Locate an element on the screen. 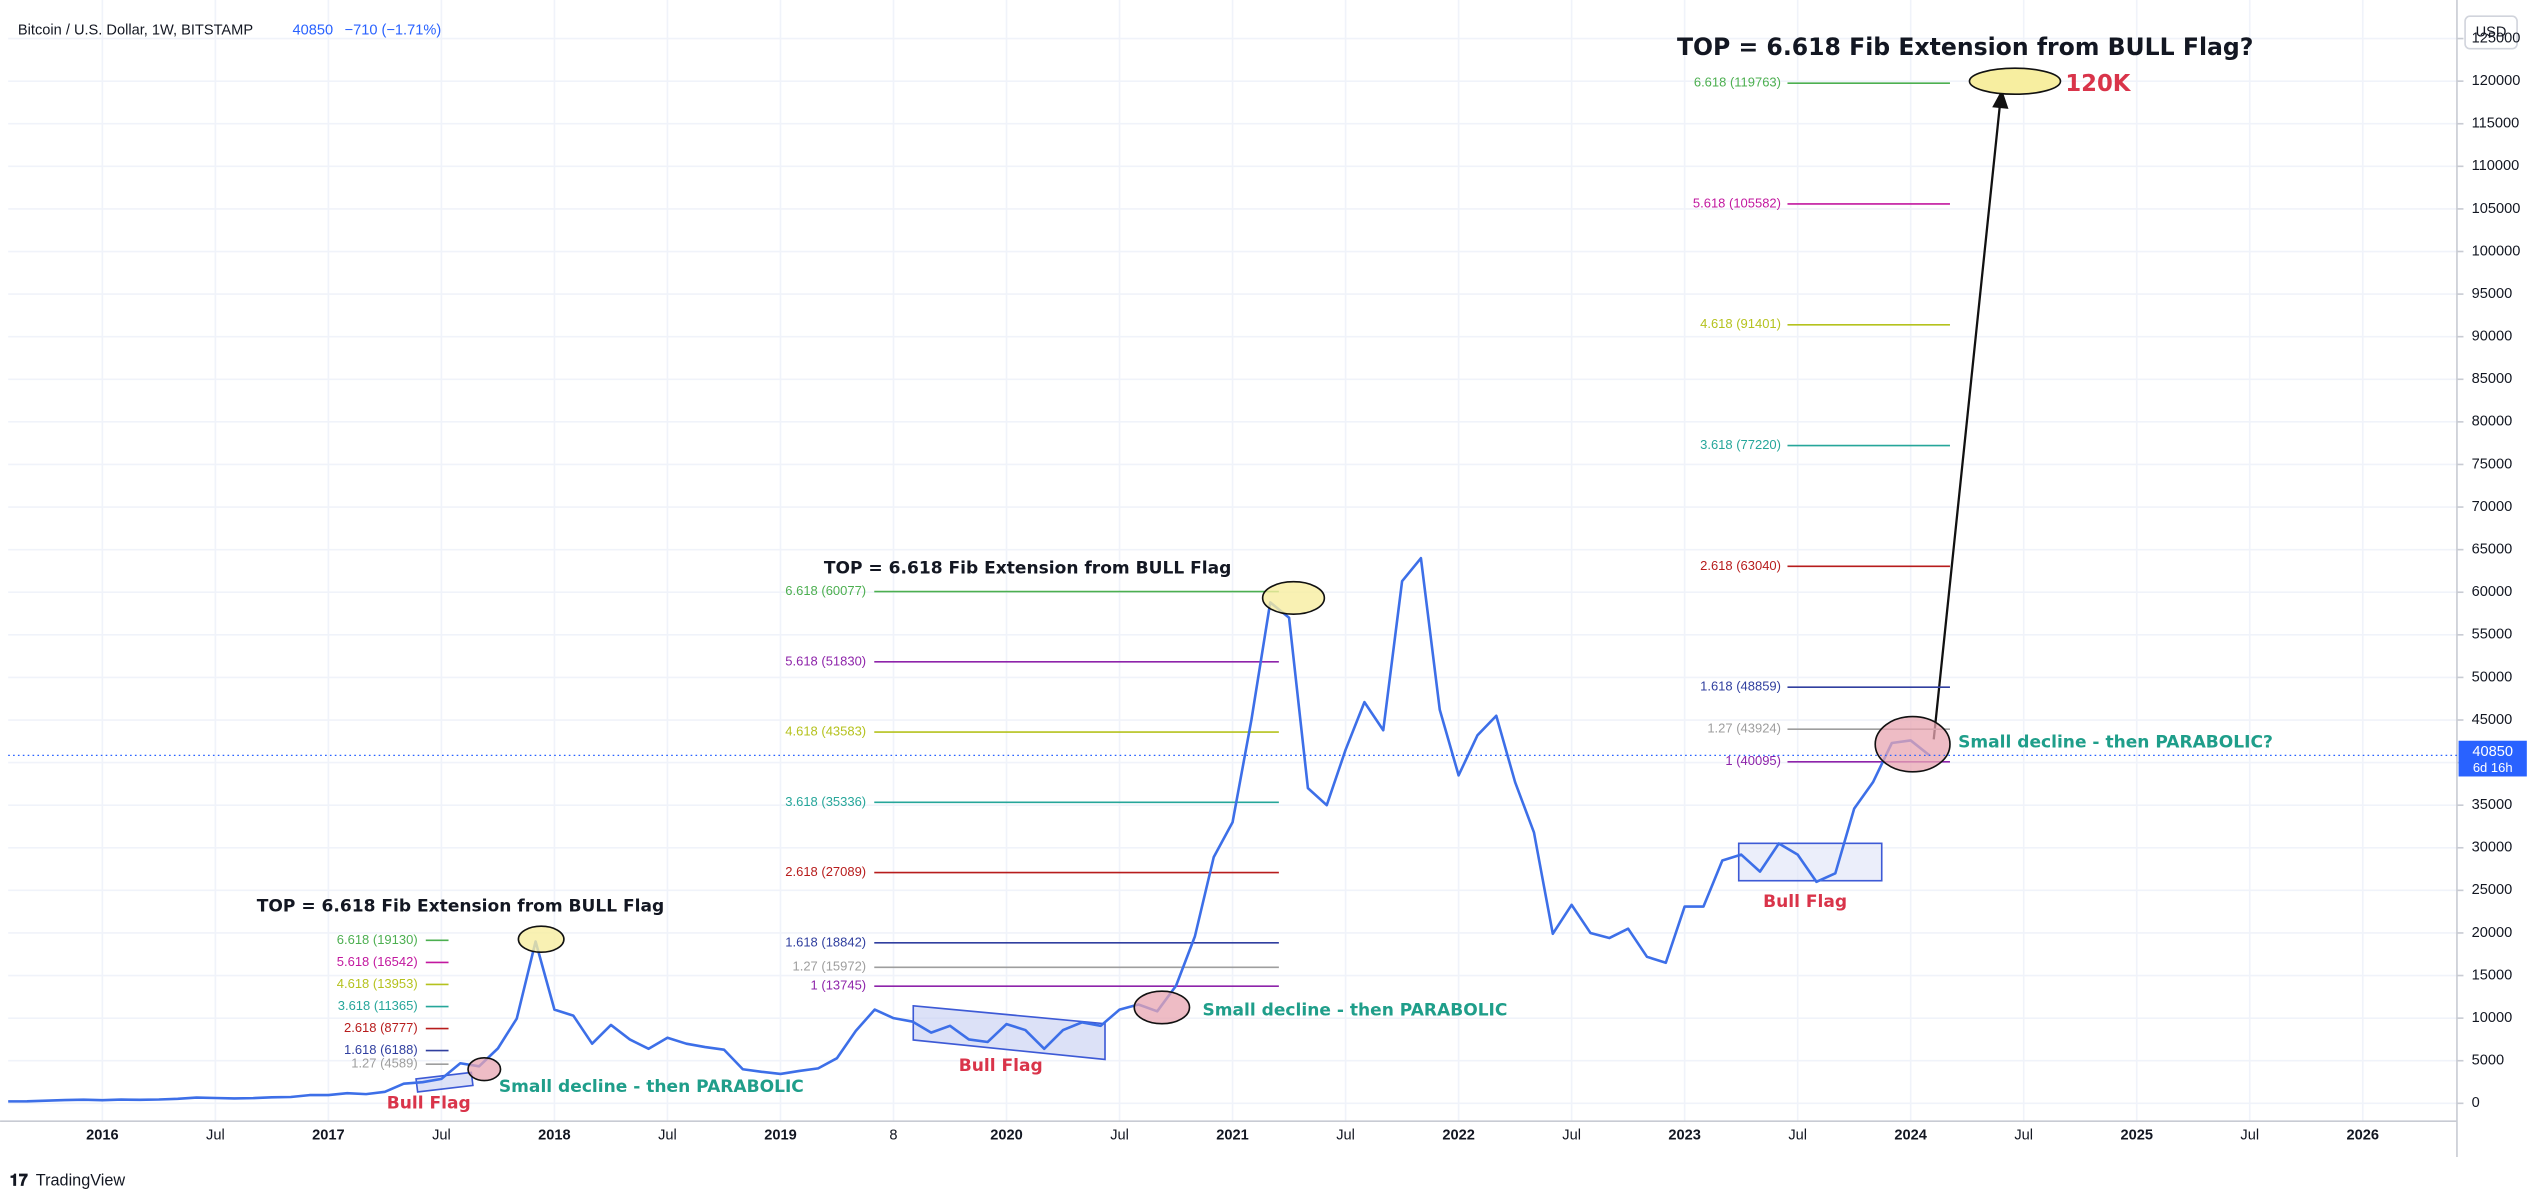  y-tick-label: 35000 is located at coordinates (2492, 805).